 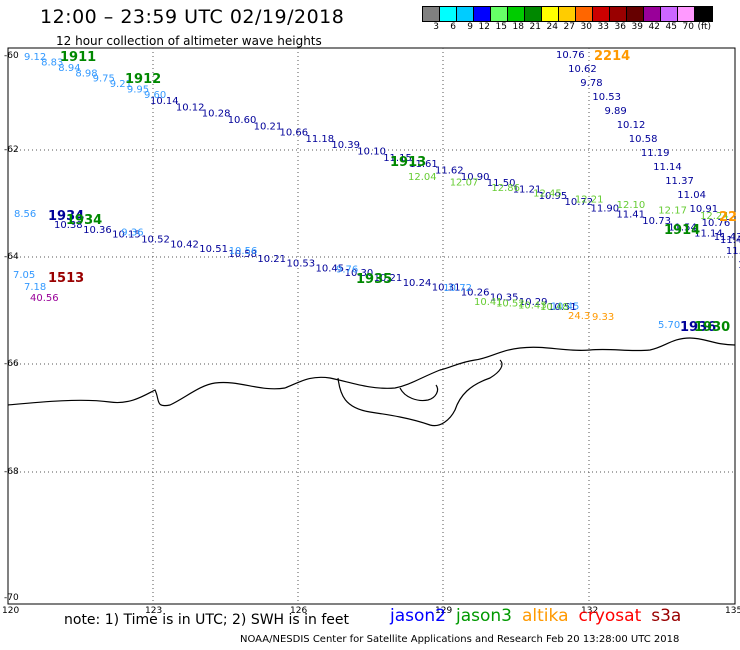 What do you see at coordinates (25, 214) in the screenshot?
I see `wave-height-label: 8.56` at bounding box center [25, 214].